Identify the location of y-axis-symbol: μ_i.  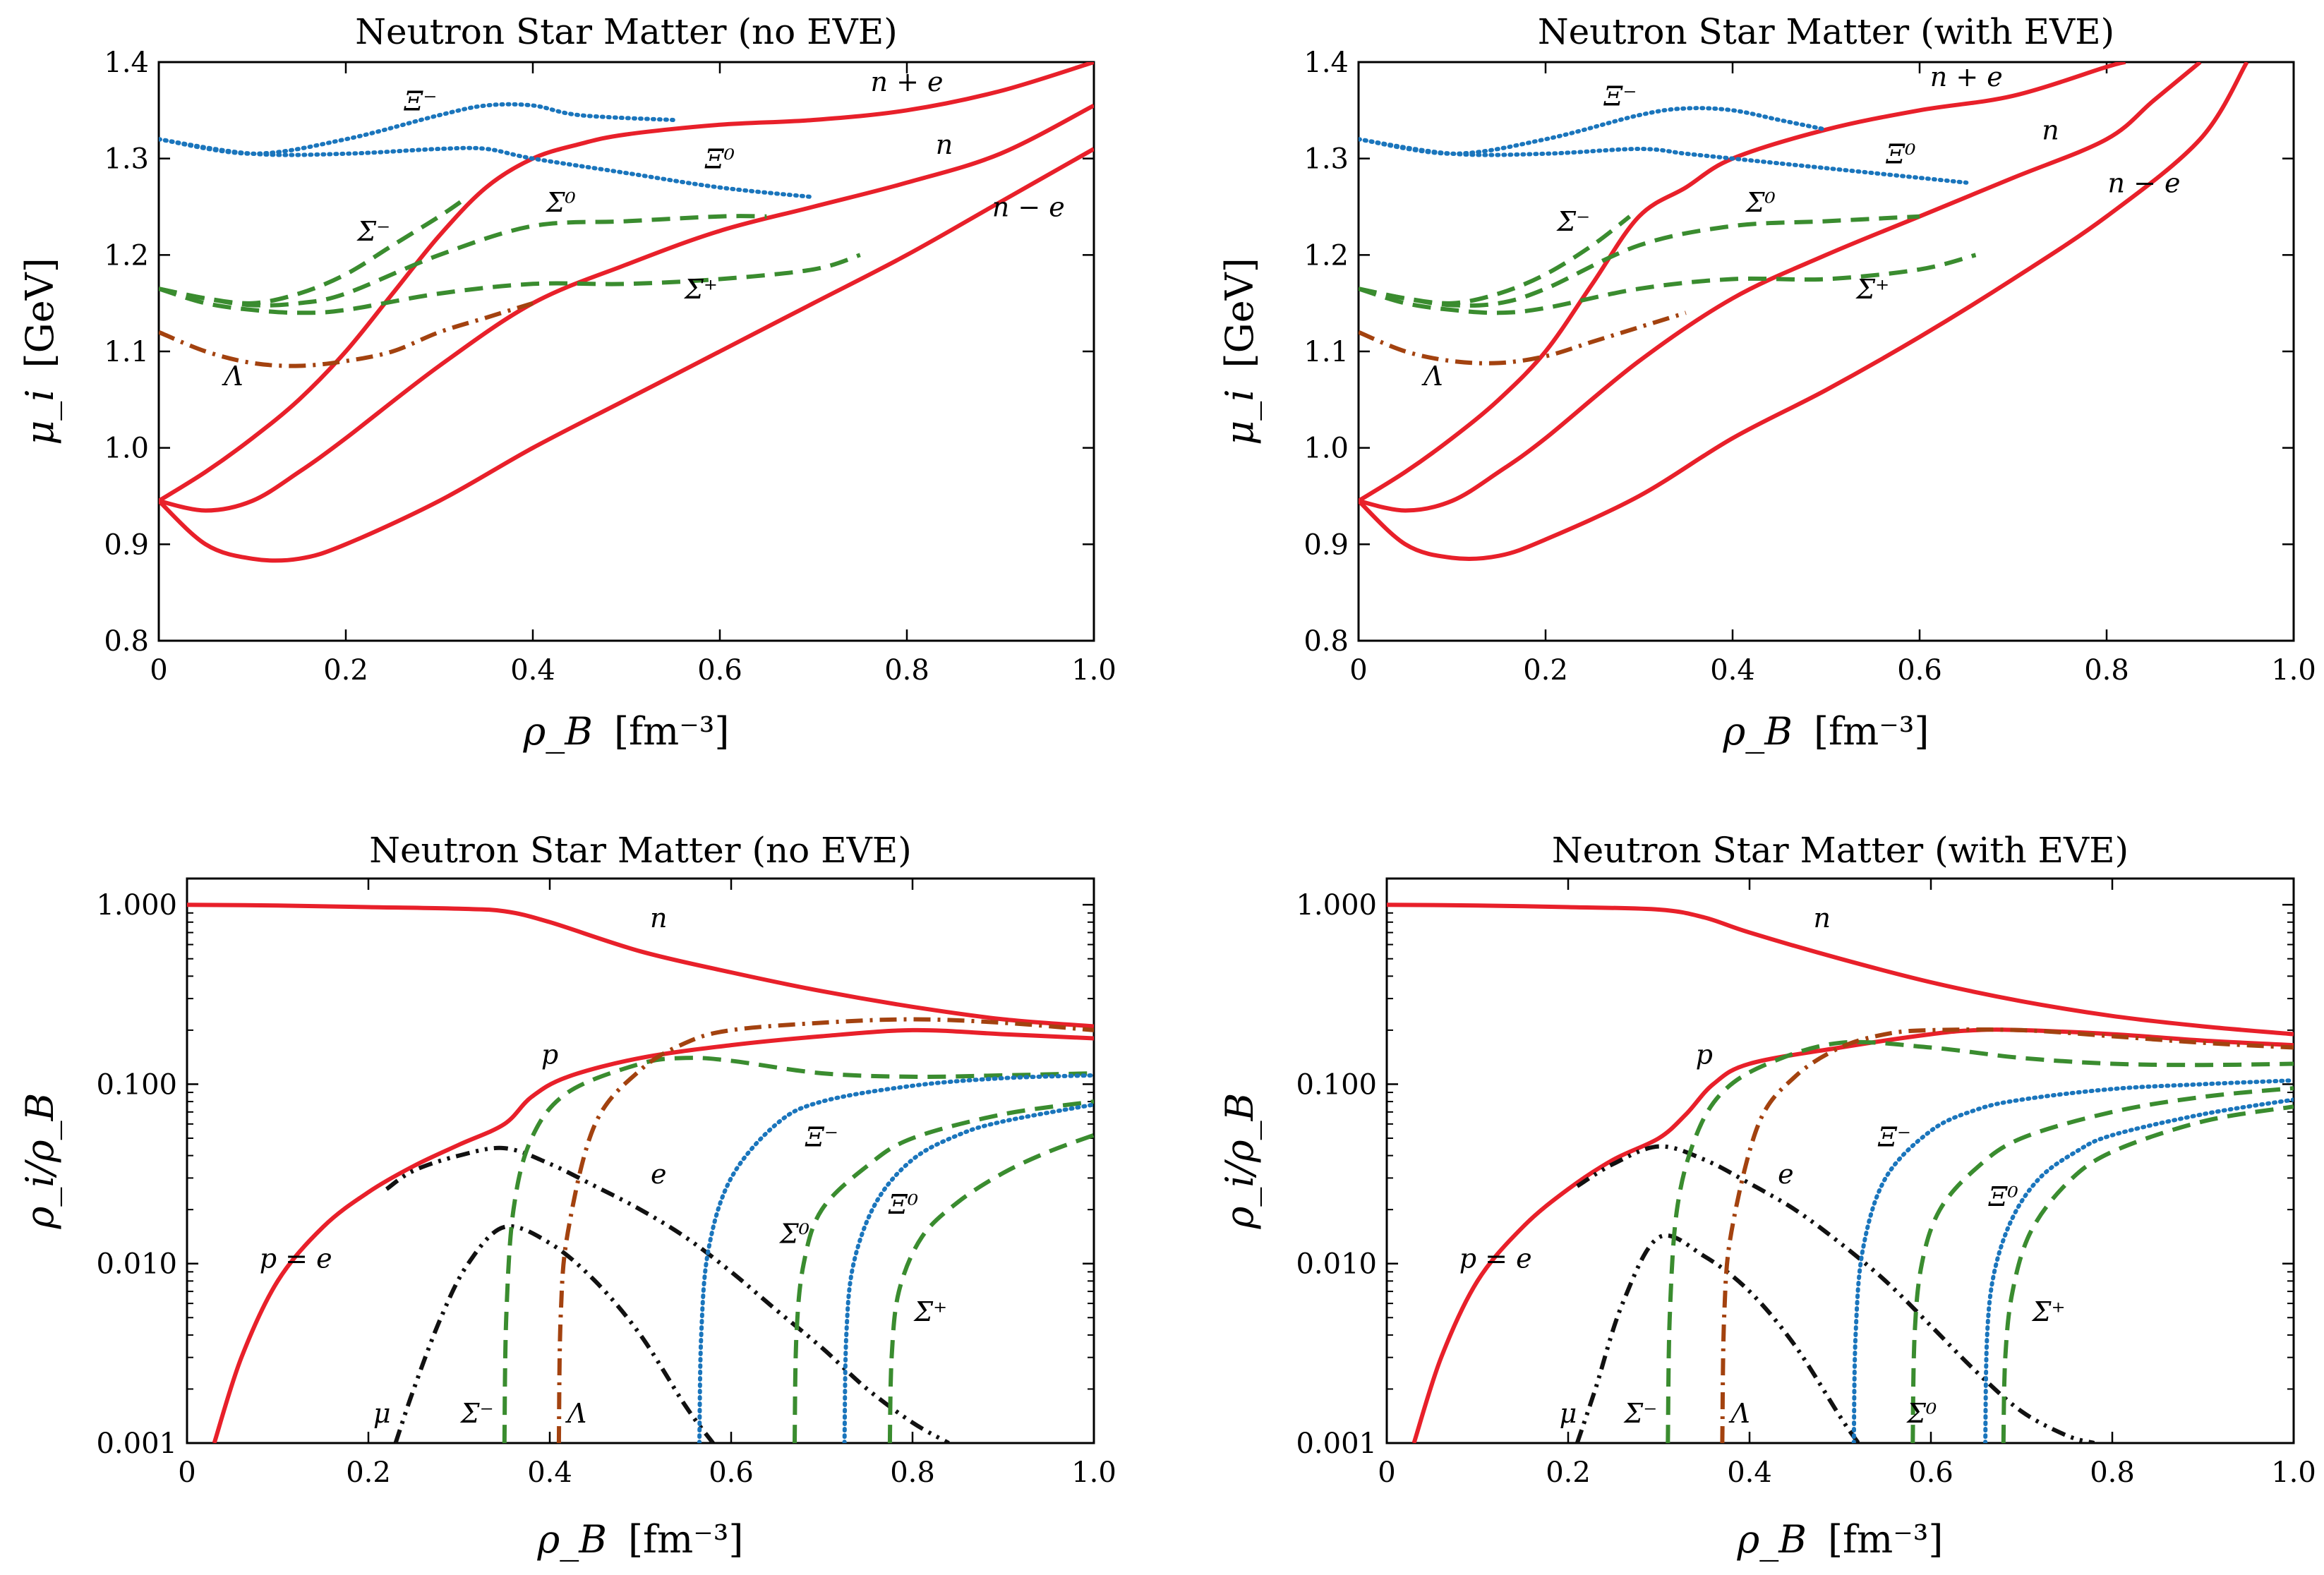
(1239, 417).